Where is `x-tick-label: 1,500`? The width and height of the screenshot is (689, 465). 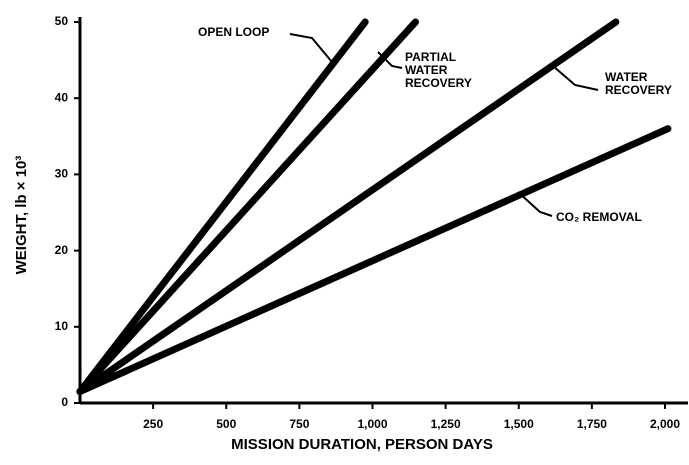 x-tick-label: 1,500 is located at coordinates (519, 424).